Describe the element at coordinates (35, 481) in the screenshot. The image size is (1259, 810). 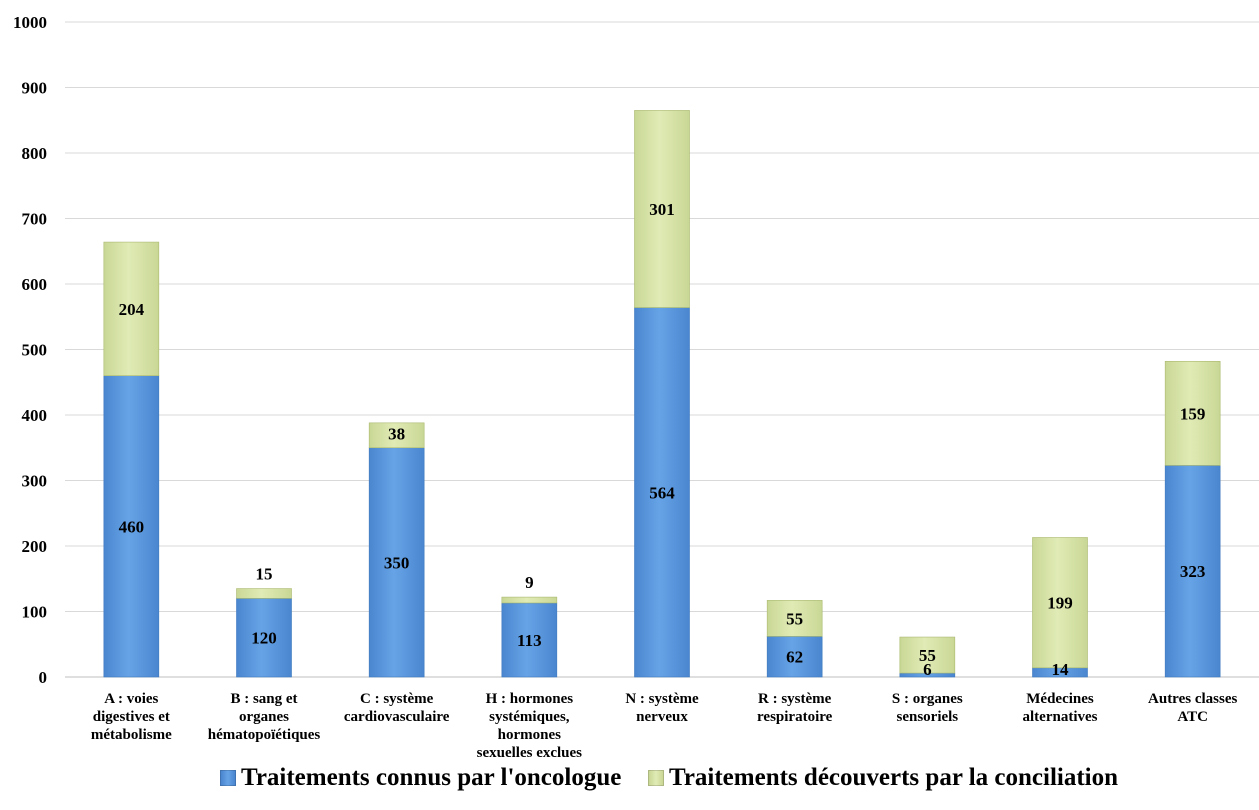
I see `y-tick-label: 300` at that location.